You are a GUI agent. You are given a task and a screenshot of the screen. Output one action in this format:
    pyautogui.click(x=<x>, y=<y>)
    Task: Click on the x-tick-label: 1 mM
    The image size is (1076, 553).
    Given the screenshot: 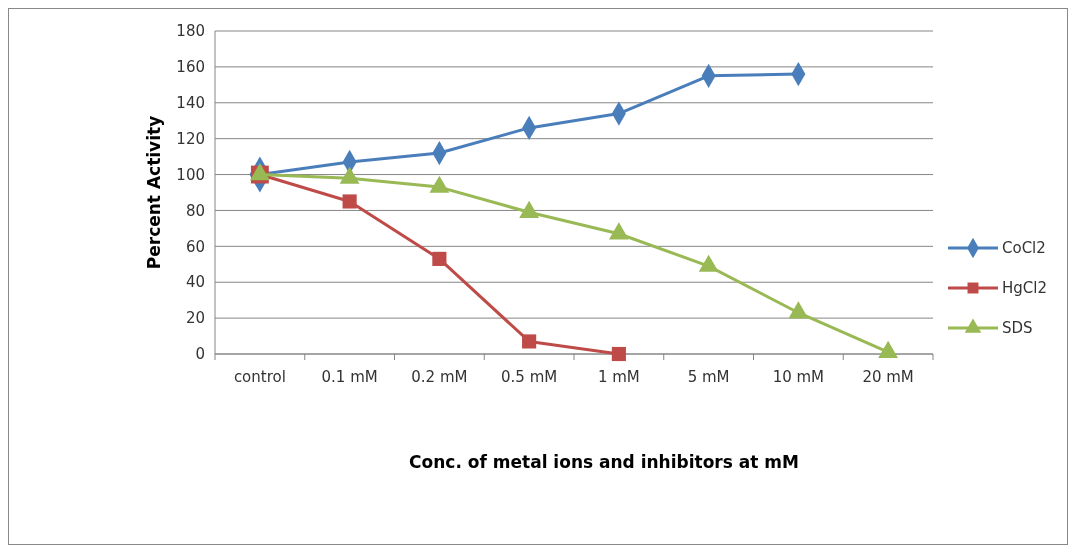 What is the action you would take?
    pyautogui.click(x=618, y=377)
    